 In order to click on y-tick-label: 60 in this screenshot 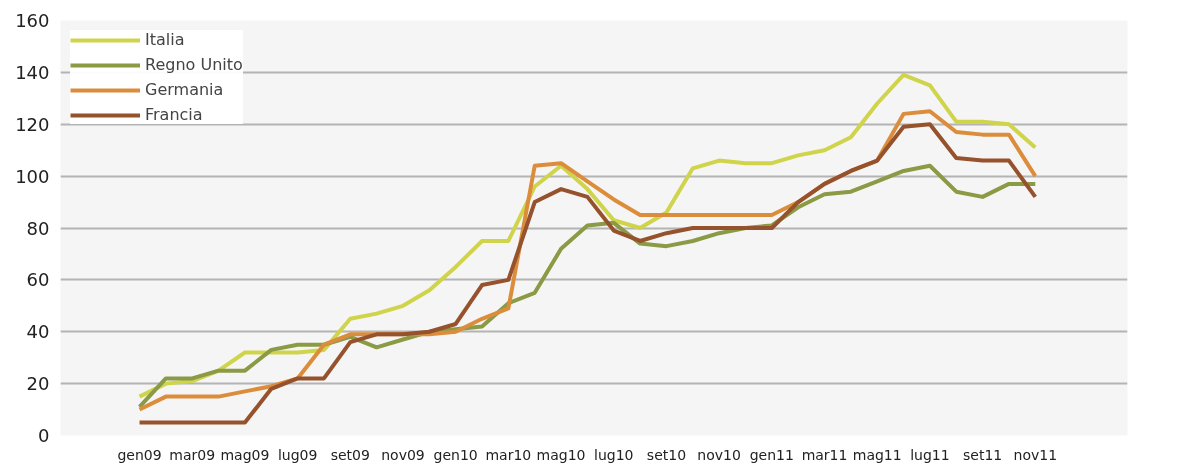, I will do `click(38, 280)`.